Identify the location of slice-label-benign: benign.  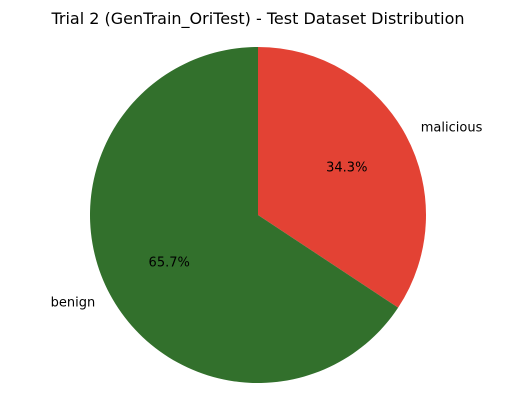
(73, 302).